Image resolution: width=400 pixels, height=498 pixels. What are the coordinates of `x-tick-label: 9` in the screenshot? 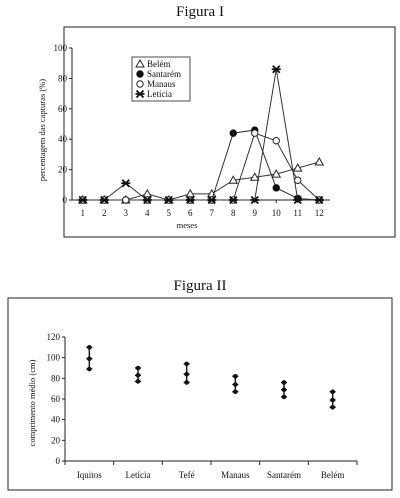 It's located at (255, 213).